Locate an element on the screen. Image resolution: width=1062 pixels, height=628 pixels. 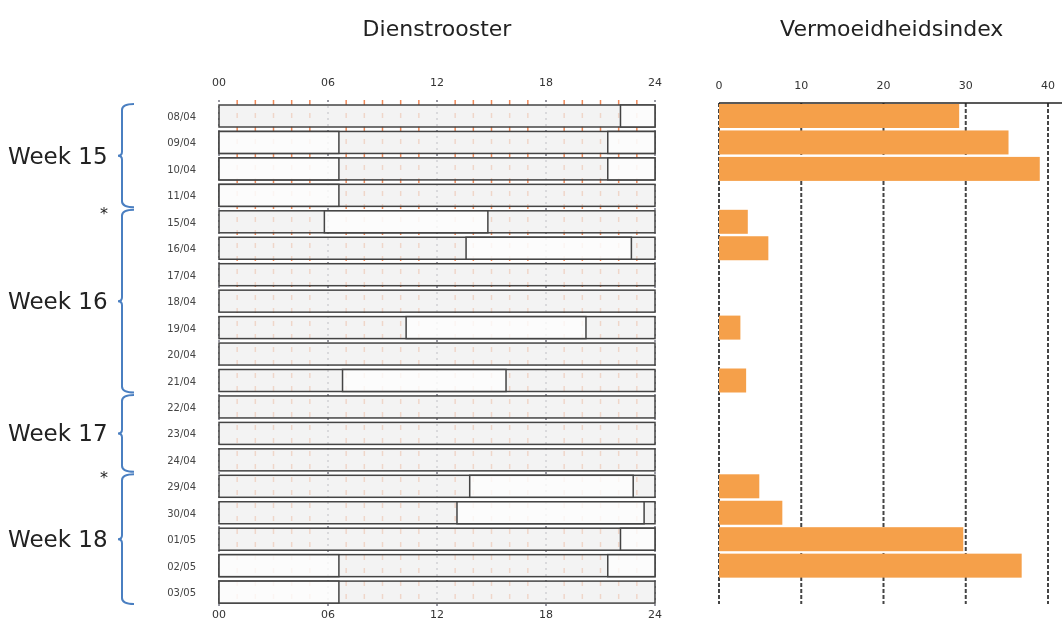
y-tick-label: 17/04 is located at coordinates (181, 275).